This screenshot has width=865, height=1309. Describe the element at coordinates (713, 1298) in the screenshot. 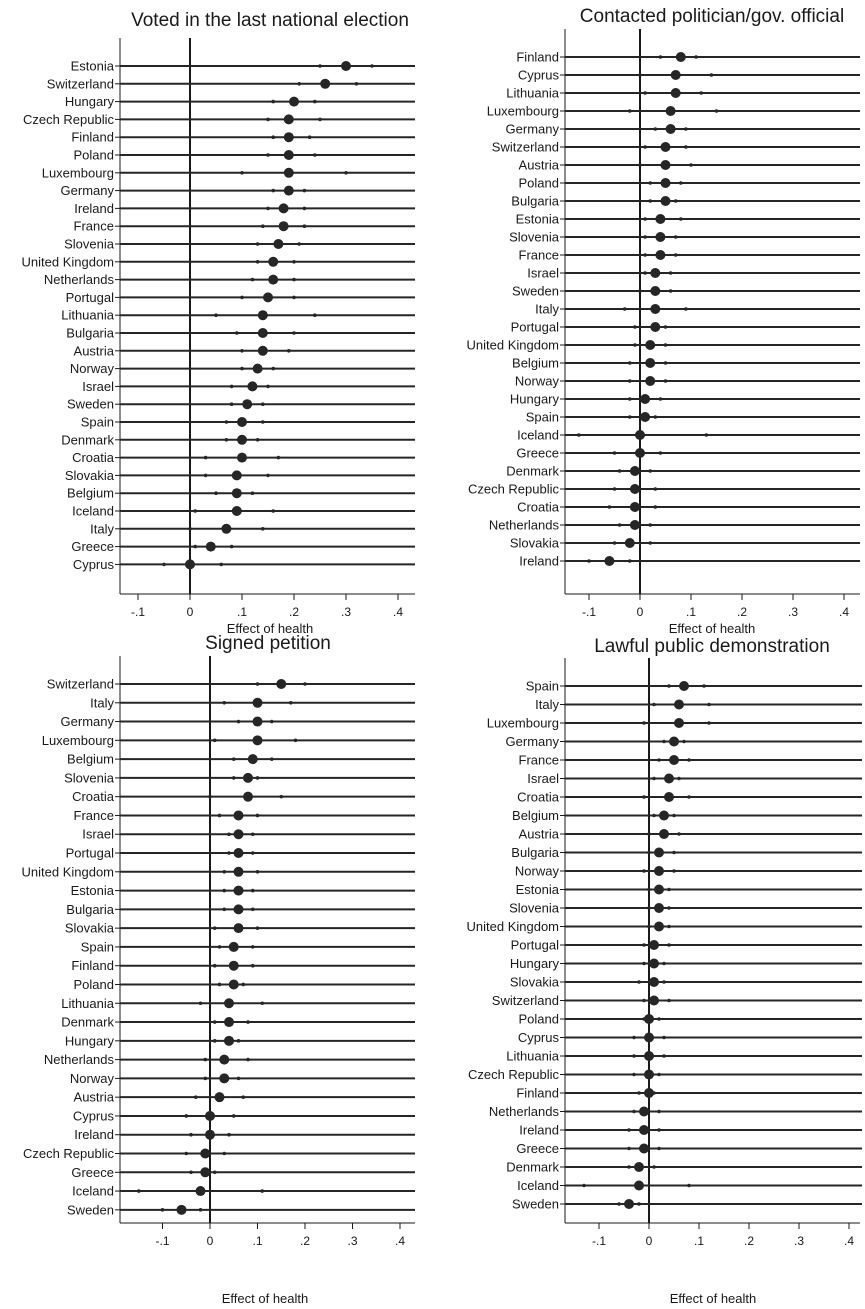

I see `x-axis-label: Effect of health` at that location.